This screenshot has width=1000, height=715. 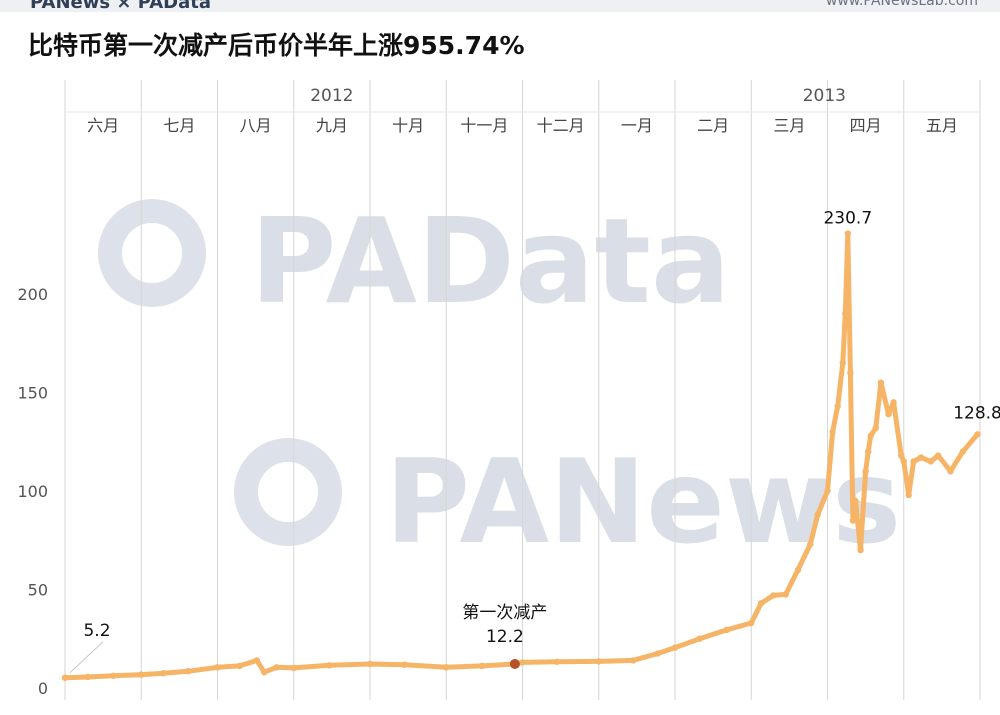 What do you see at coordinates (86, 657) in the screenshot?
I see `annotation-leader` at bounding box center [86, 657].